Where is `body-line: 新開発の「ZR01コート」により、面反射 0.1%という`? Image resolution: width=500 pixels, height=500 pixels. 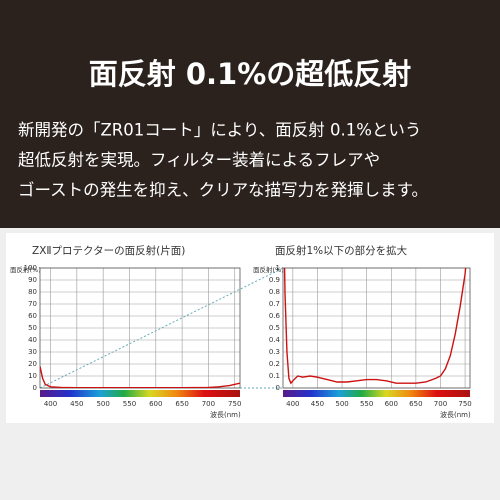
body-line: 新開発の「ZR01コート」により、面反射 0.1%という is located at coordinates (219, 130).